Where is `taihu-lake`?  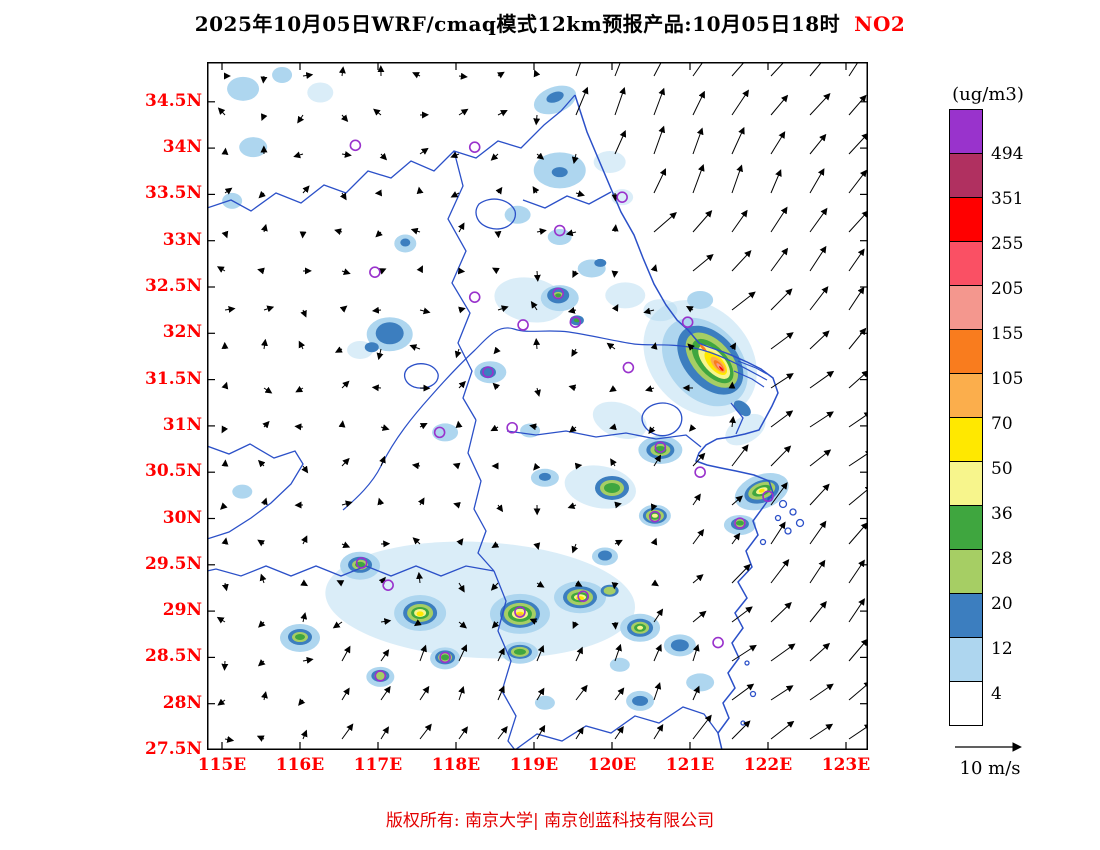
taihu-lake is located at coordinates (662, 419).